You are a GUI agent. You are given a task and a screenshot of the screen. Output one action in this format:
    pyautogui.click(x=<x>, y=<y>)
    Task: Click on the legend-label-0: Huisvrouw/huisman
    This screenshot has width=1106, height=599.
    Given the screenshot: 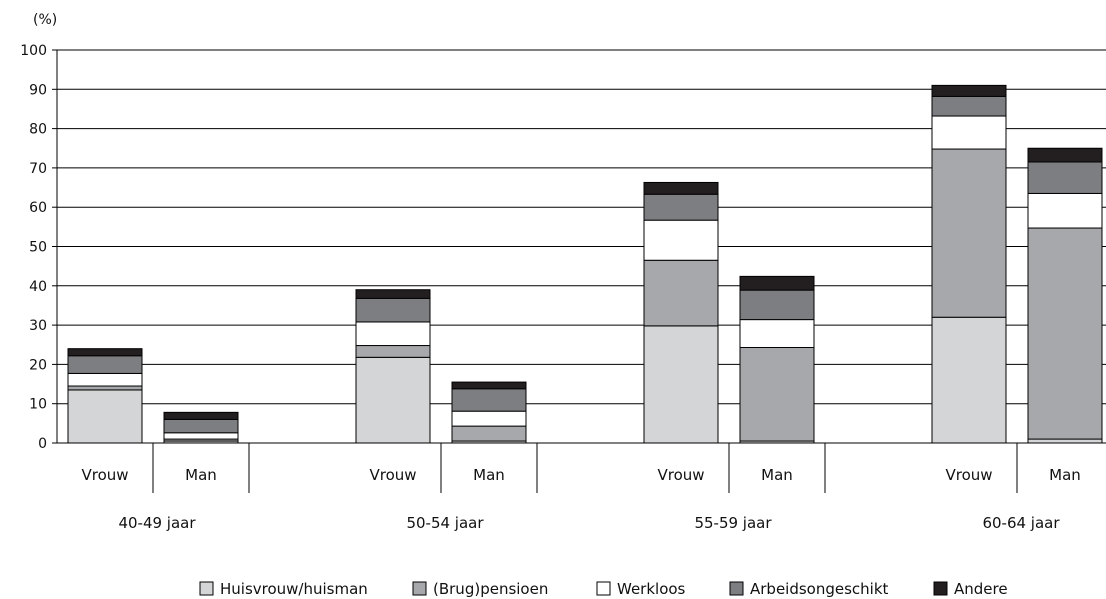 What is the action you would take?
    pyautogui.click(x=294, y=589)
    